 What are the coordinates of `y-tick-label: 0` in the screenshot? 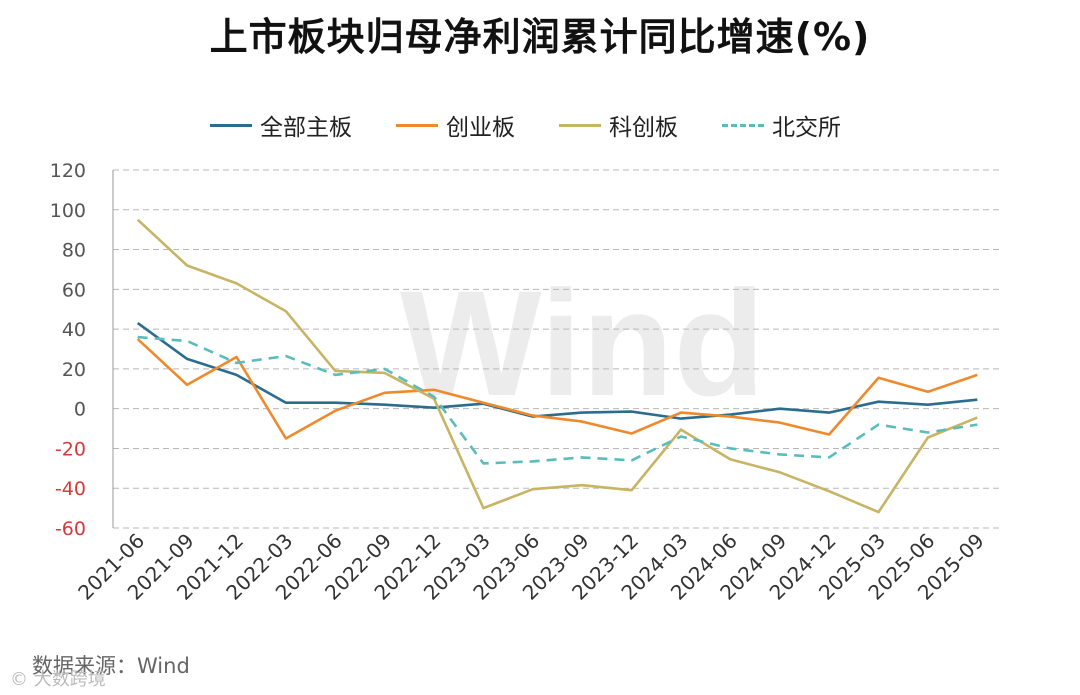 It's located at (80, 410).